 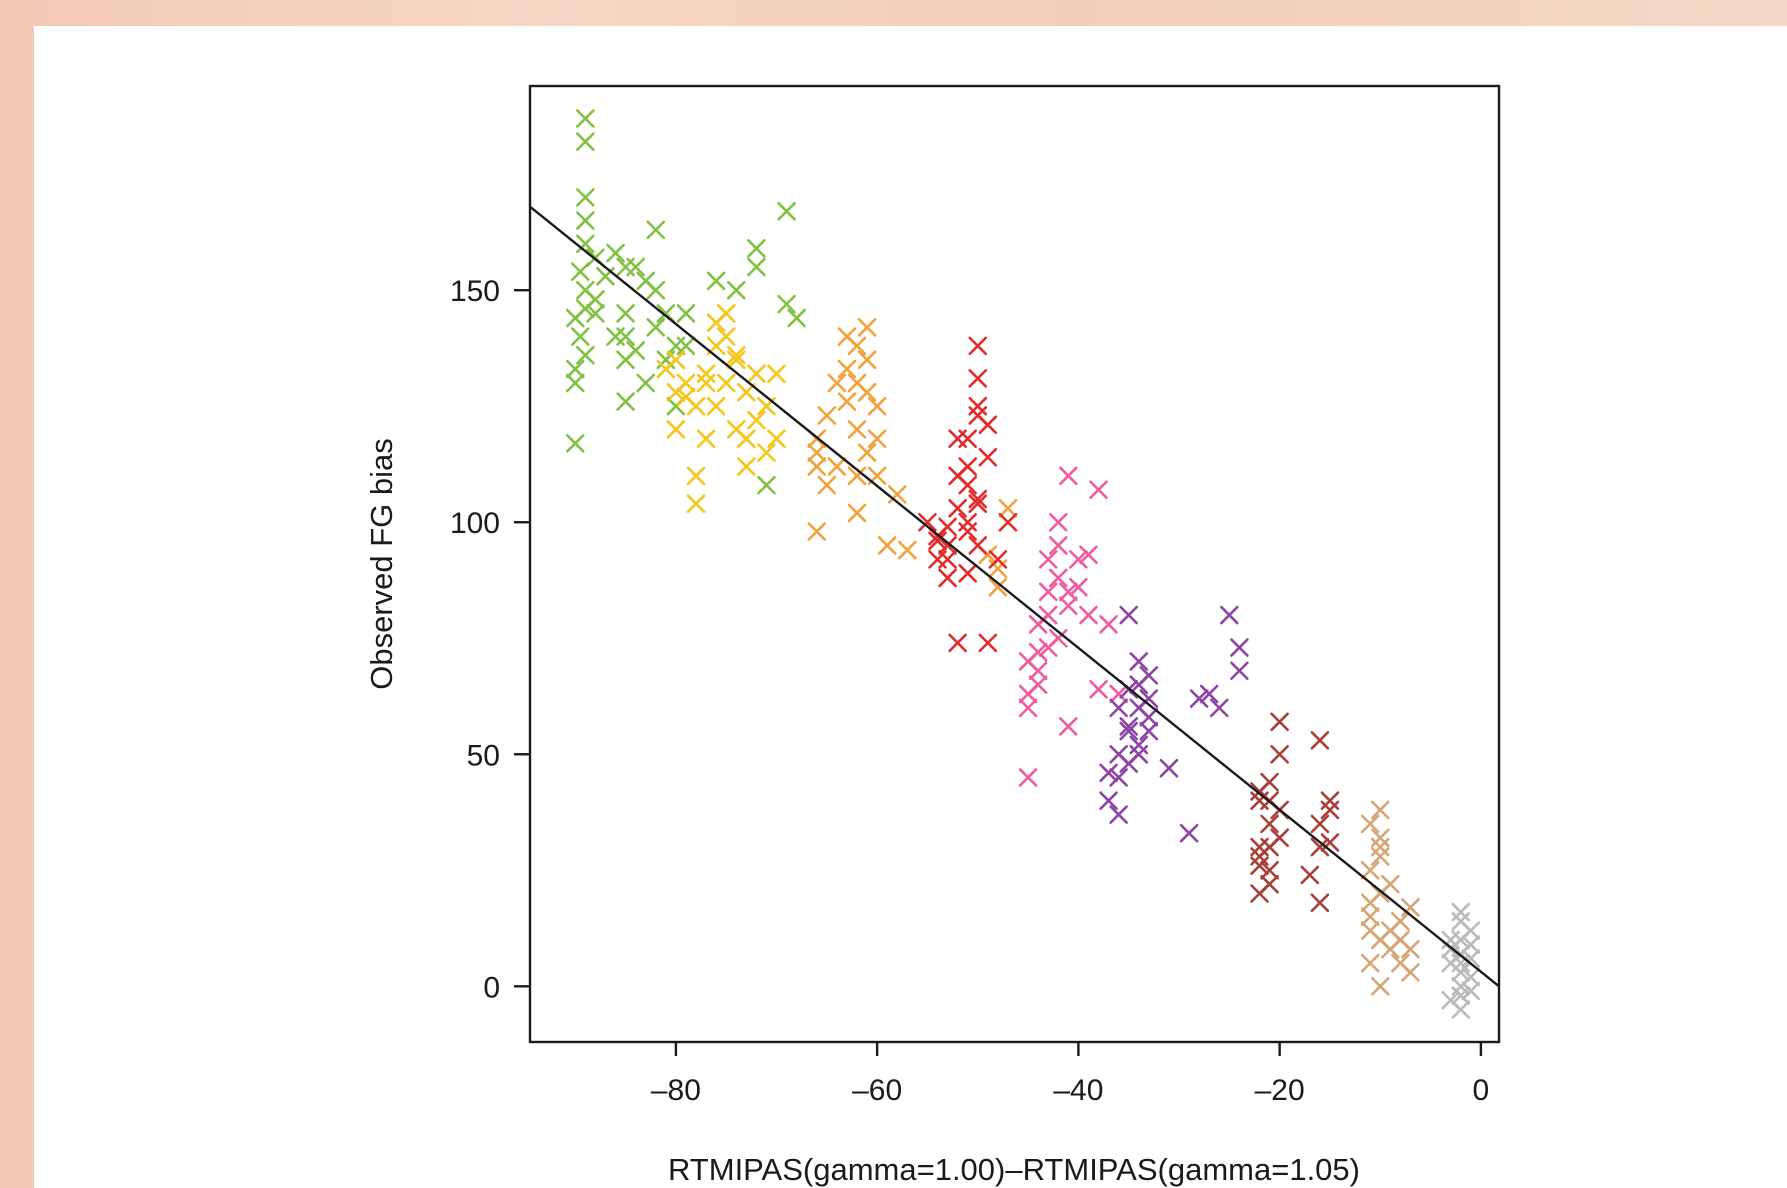 I want to click on y-tick-label: 150, so click(x=475, y=291).